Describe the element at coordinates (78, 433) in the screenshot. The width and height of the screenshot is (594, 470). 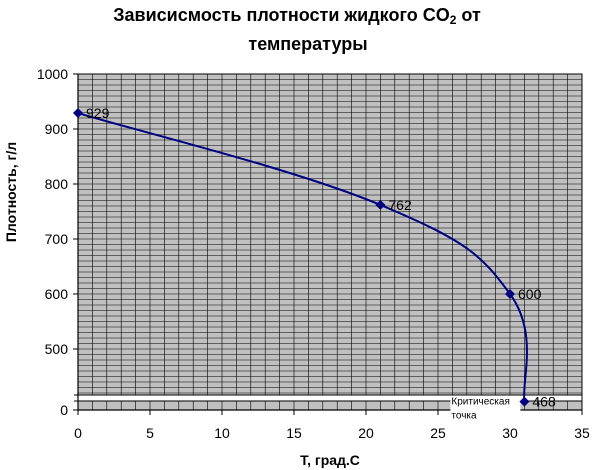
I see `x-tick-label: 0` at that location.